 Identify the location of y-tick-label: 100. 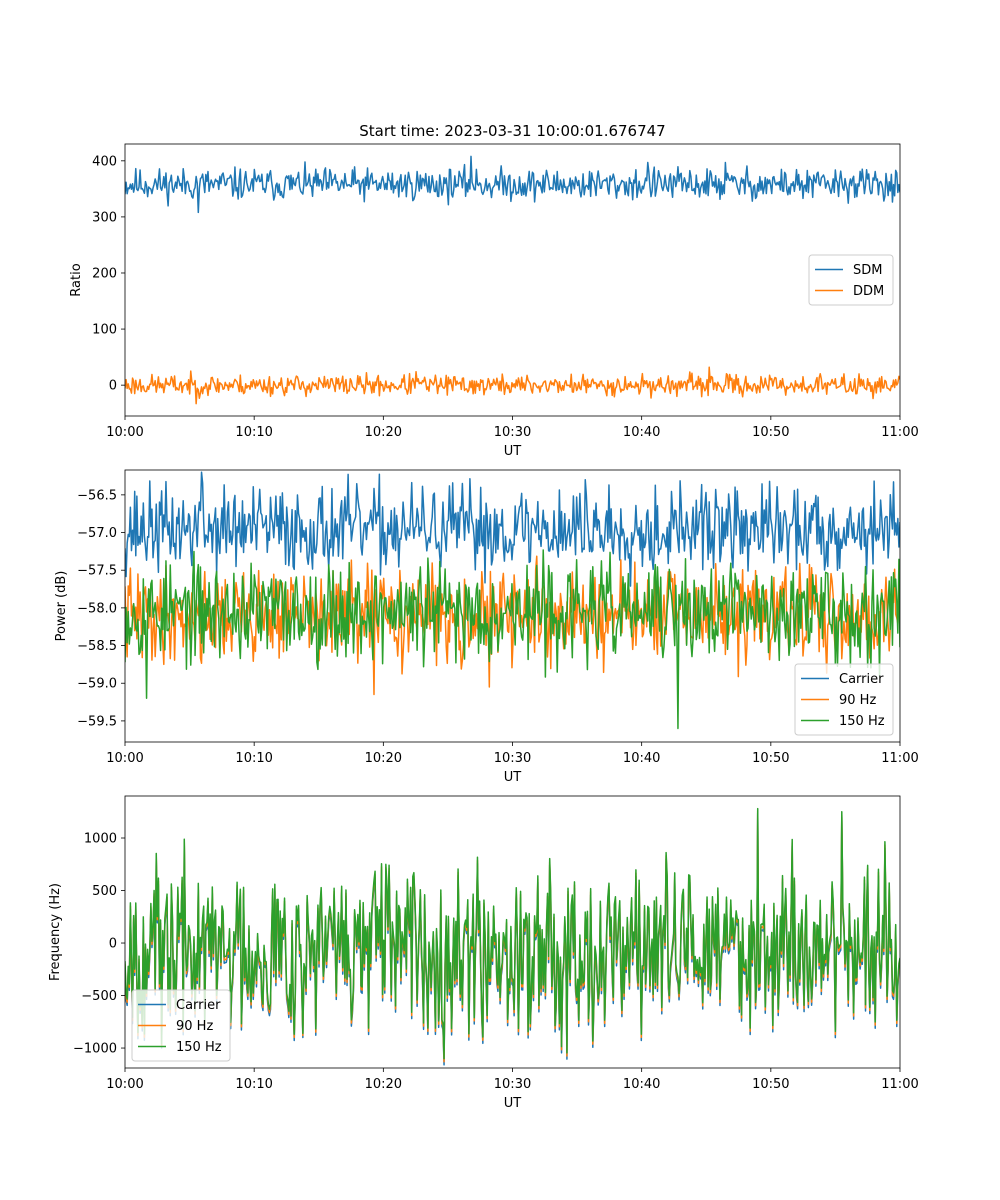
(104, 330).